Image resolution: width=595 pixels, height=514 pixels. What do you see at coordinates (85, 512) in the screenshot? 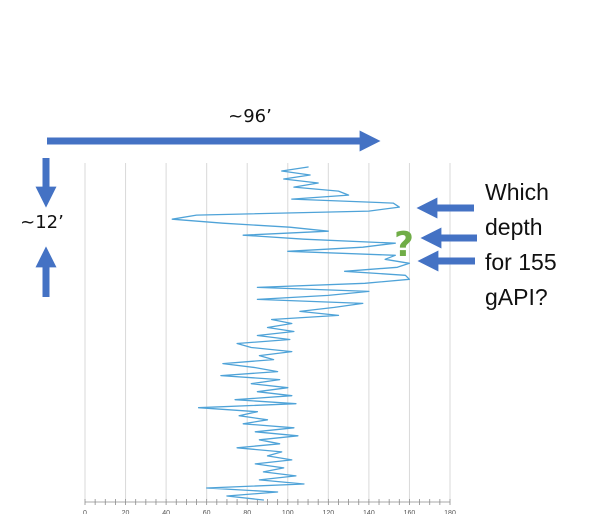
I see `x-tick-label: 0` at bounding box center [85, 512].